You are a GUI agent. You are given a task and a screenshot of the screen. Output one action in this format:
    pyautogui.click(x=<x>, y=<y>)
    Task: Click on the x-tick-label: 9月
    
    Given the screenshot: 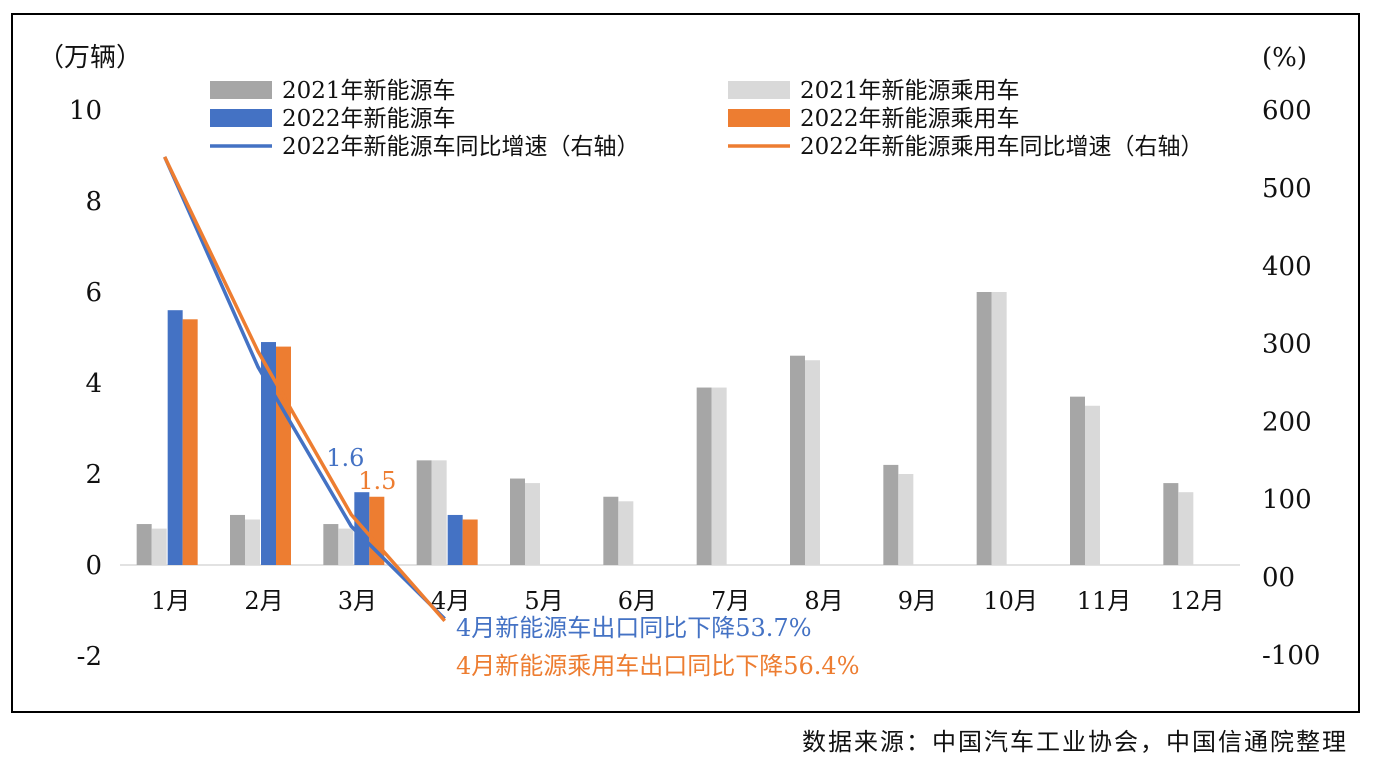 What is the action you would take?
    pyautogui.click(x=917, y=601)
    